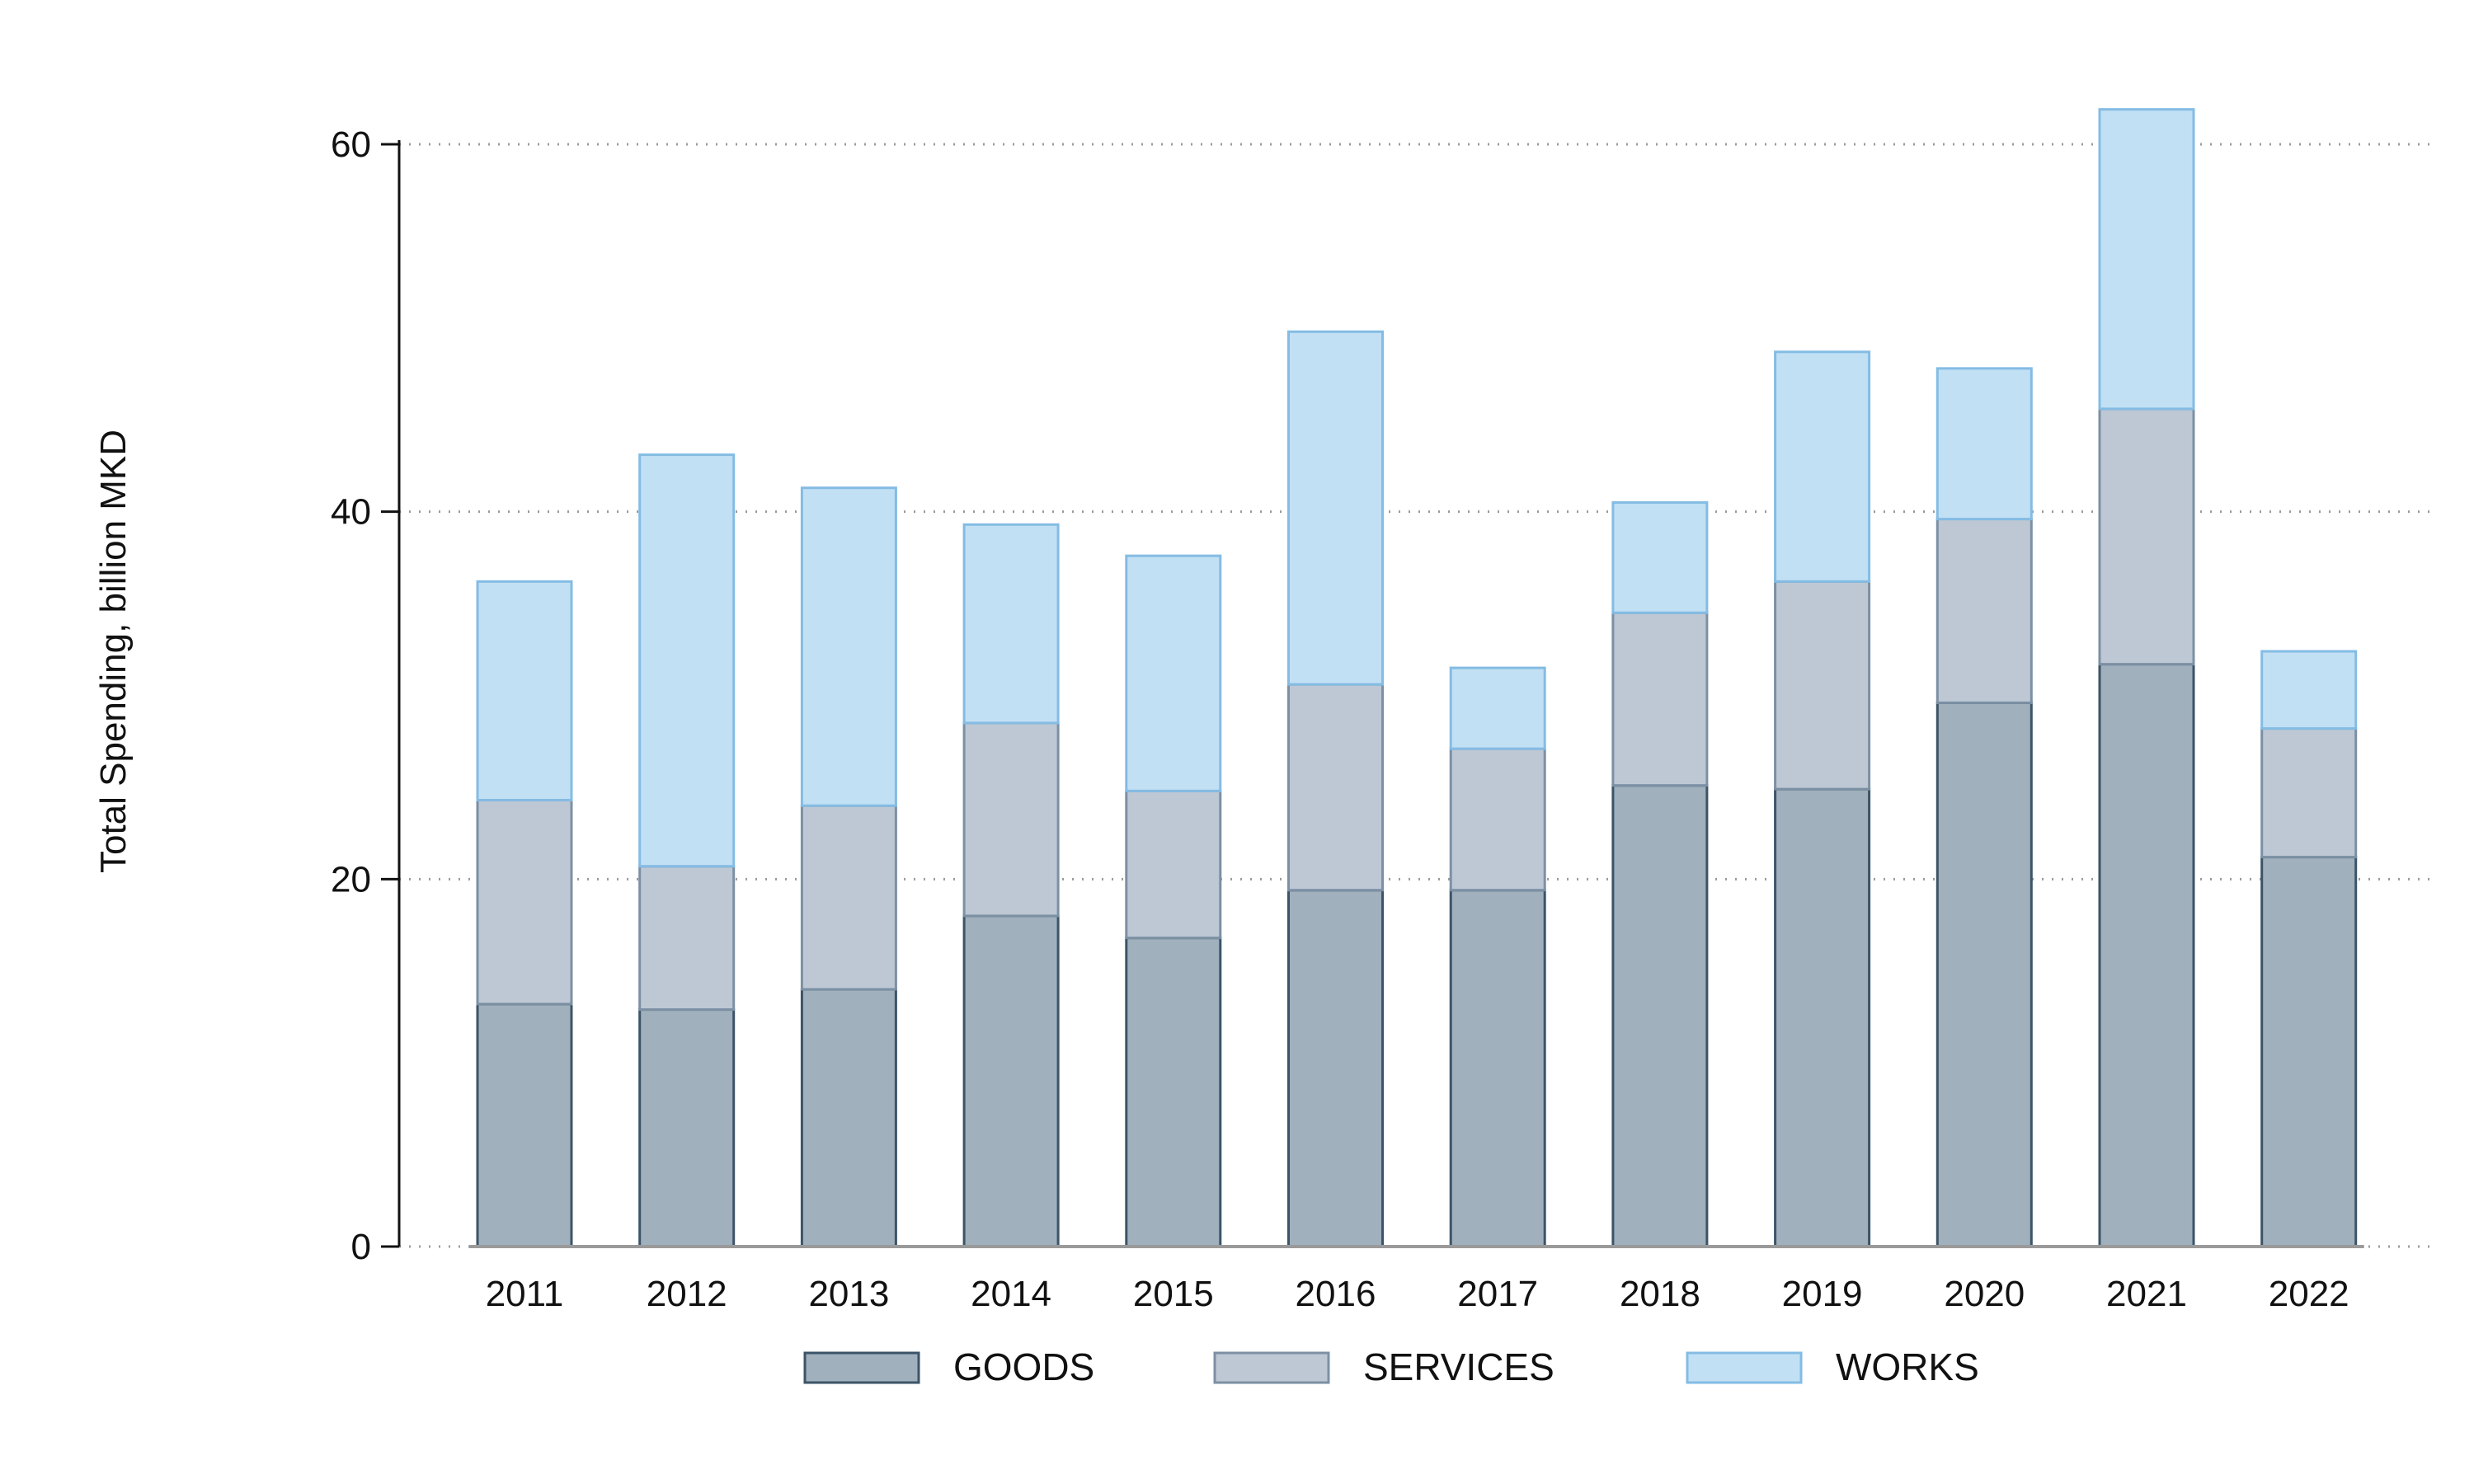  What do you see at coordinates (1497, 1294) in the screenshot?
I see `x-tick-label-2017: 2017` at bounding box center [1497, 1294].